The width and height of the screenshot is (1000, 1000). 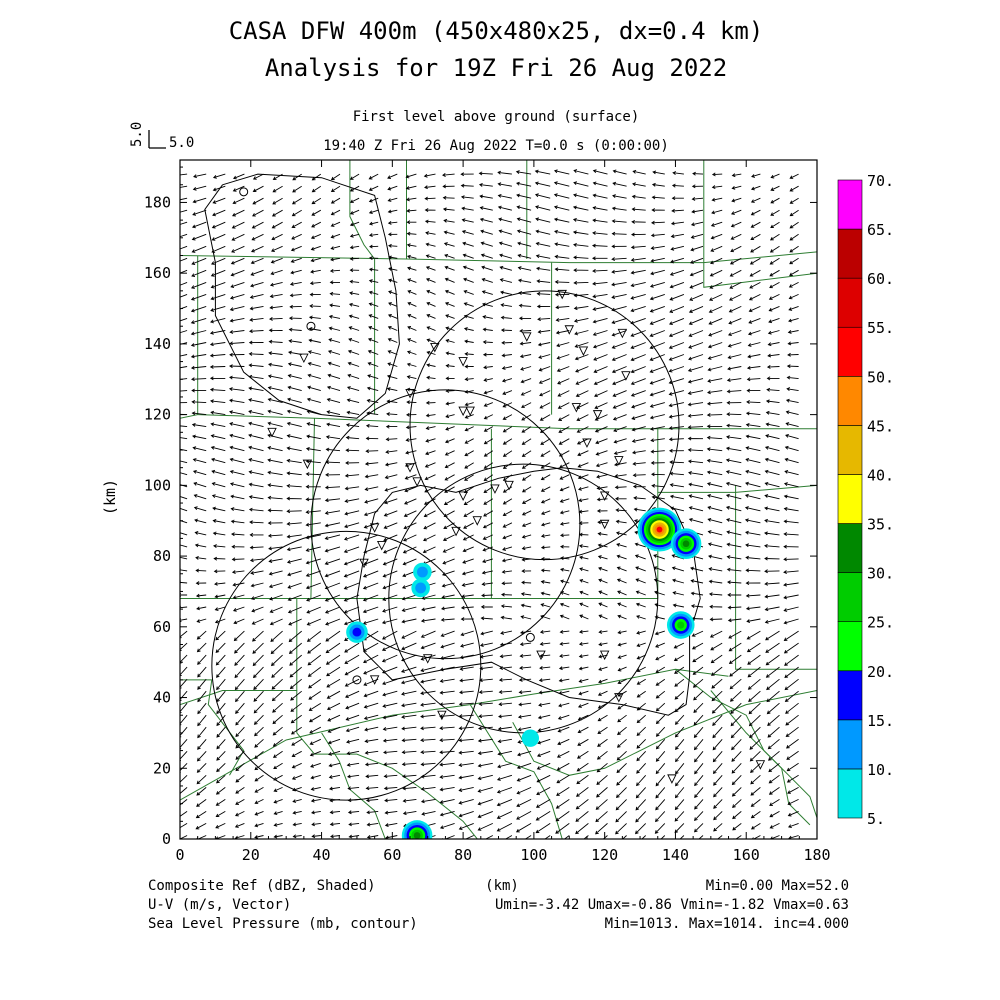 What do you see at coordinates (496, 31) in the screenshot?
I see `title-line-1: CASA DFW 400m (450x480x25, dx=0.4 km)` at bounding box center [496, 31].